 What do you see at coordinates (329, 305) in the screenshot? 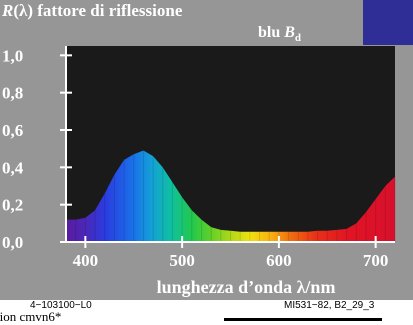
I see `footer-right-code: MI531−82, B2_29_3` at bounding box center [329, 305].